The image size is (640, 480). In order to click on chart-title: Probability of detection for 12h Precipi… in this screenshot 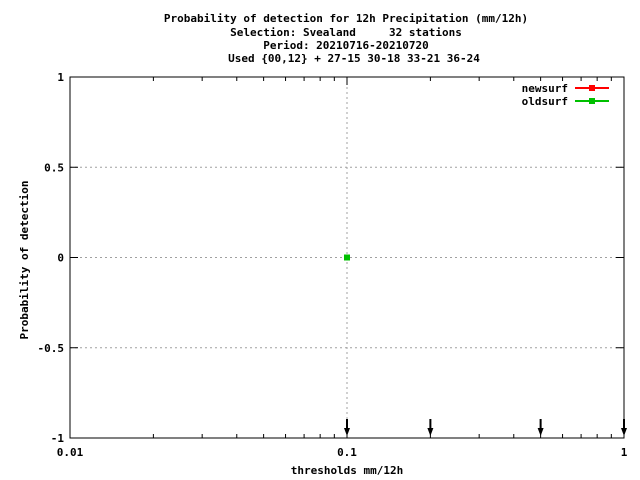, I will do `click(346, 38)`.